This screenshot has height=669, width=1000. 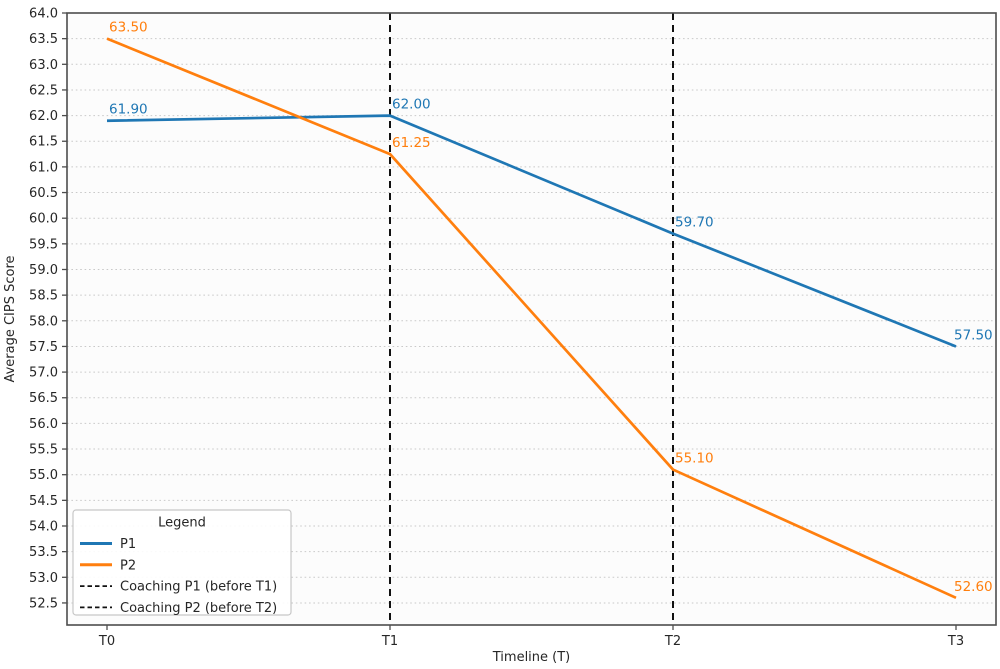 I want to click on y-tick-label: 52.5, so click(x=43, y=603).